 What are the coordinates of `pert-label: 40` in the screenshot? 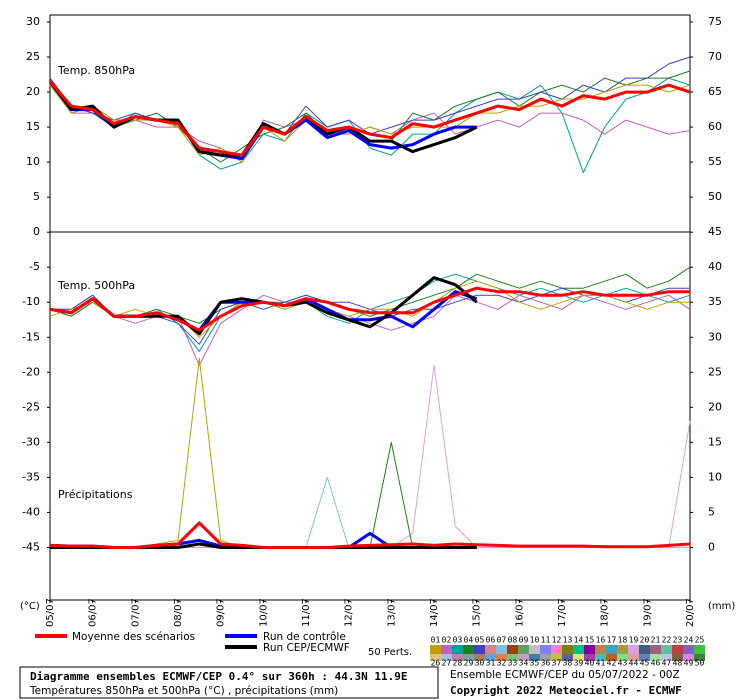 It's located at (590, 663).